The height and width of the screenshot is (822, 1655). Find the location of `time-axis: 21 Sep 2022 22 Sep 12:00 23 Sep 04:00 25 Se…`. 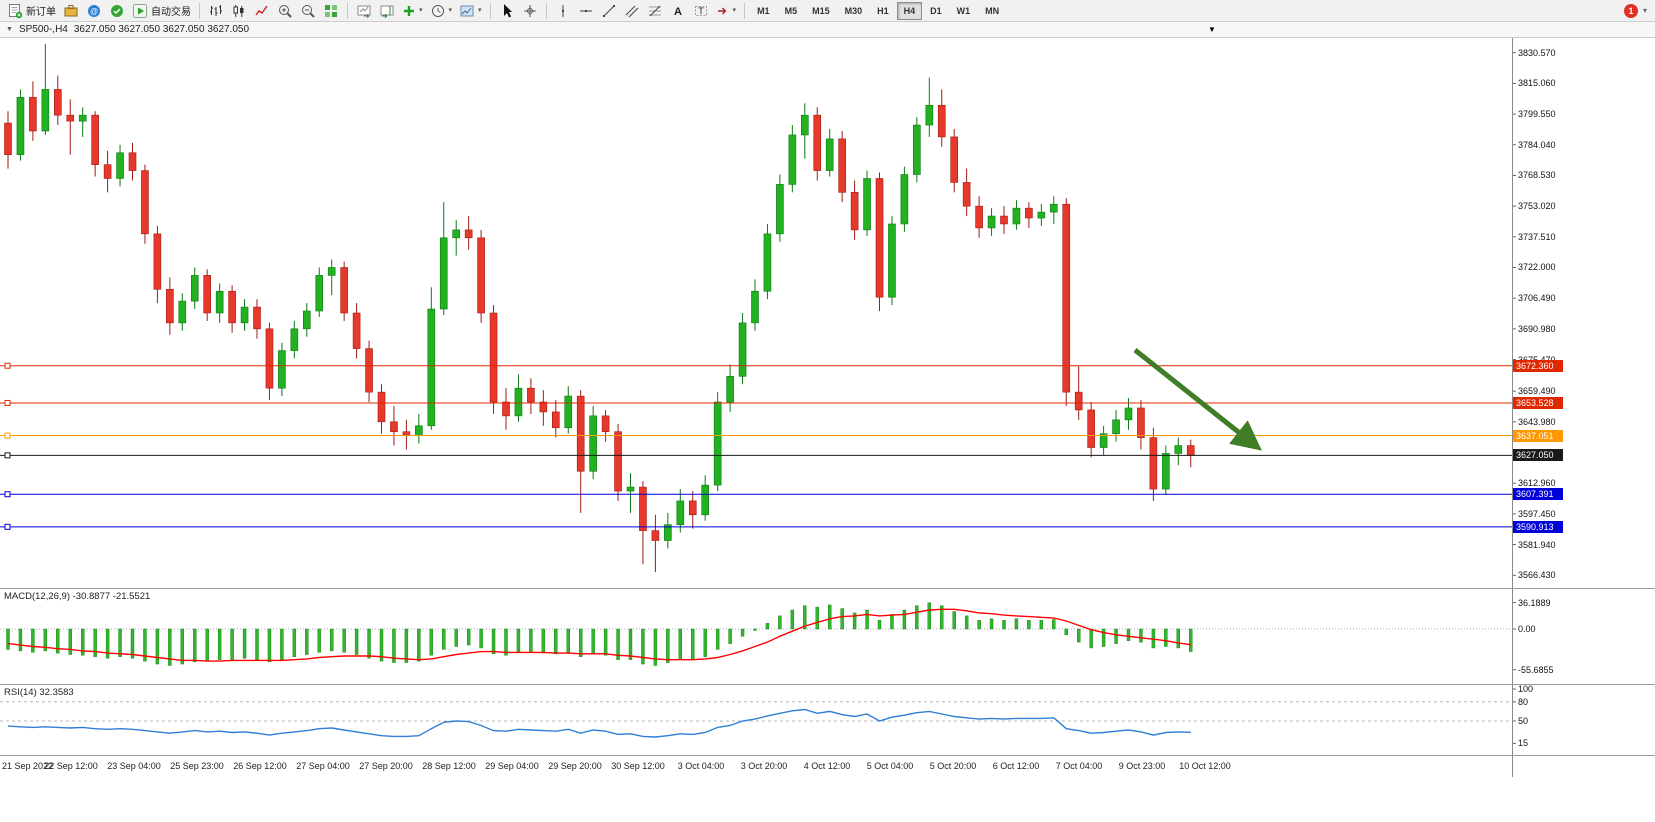

time-axis: 21 Sep 2022 22 Sep 12:00 23 Sep 04:00 25 Se… is located at coordinates (827, 766).